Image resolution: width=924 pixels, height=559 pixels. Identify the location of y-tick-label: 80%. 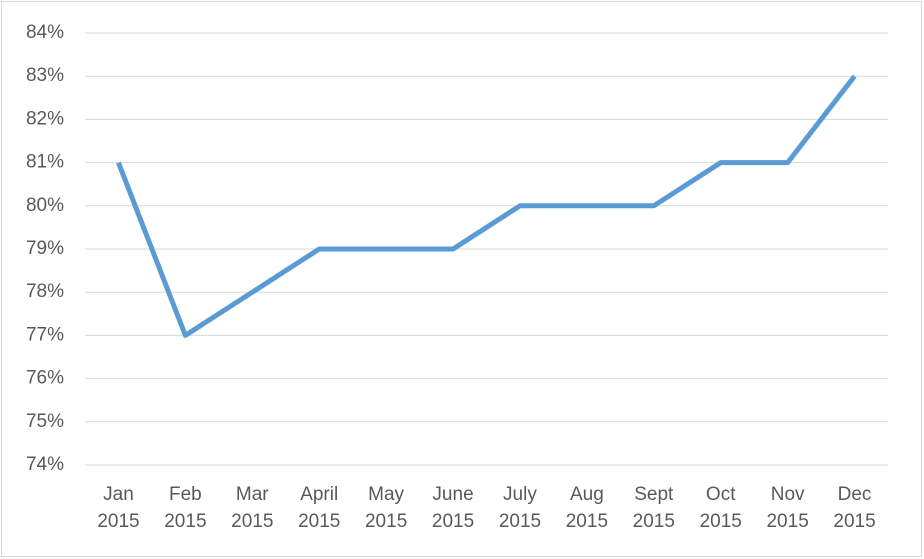
(45, 205).